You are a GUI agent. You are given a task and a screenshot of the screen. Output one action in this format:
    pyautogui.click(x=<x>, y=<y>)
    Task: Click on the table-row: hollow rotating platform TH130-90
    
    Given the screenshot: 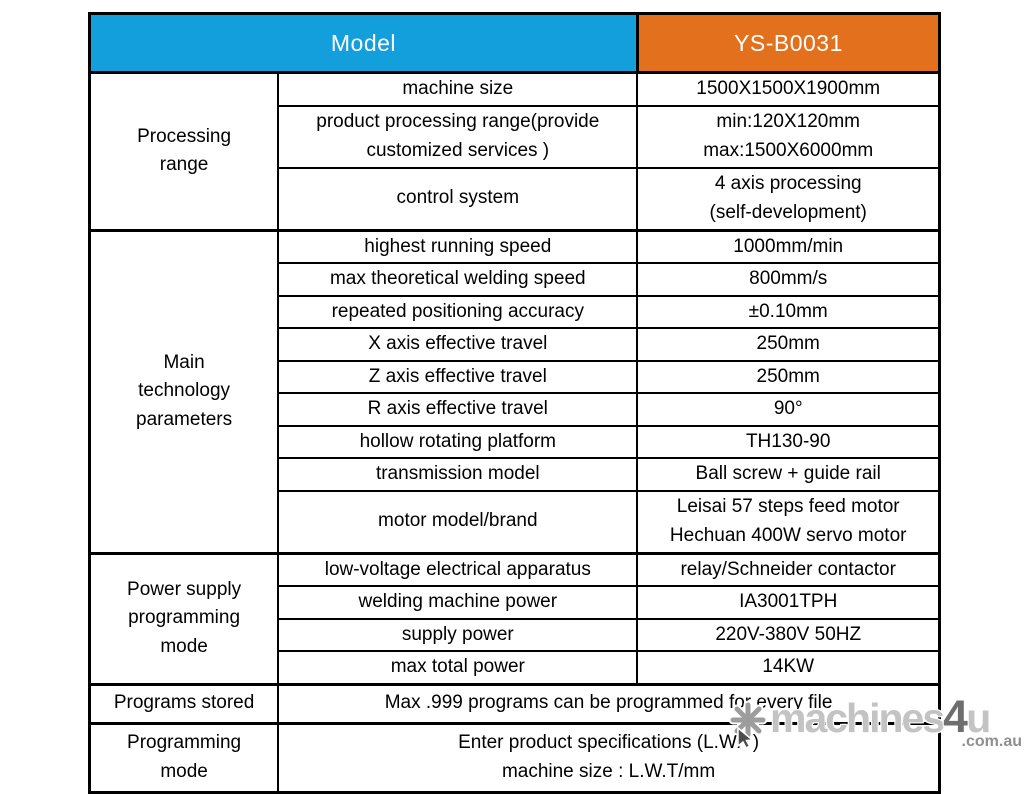 What is the action you would take?
    pyautogui.click(x=515, y=441)
    